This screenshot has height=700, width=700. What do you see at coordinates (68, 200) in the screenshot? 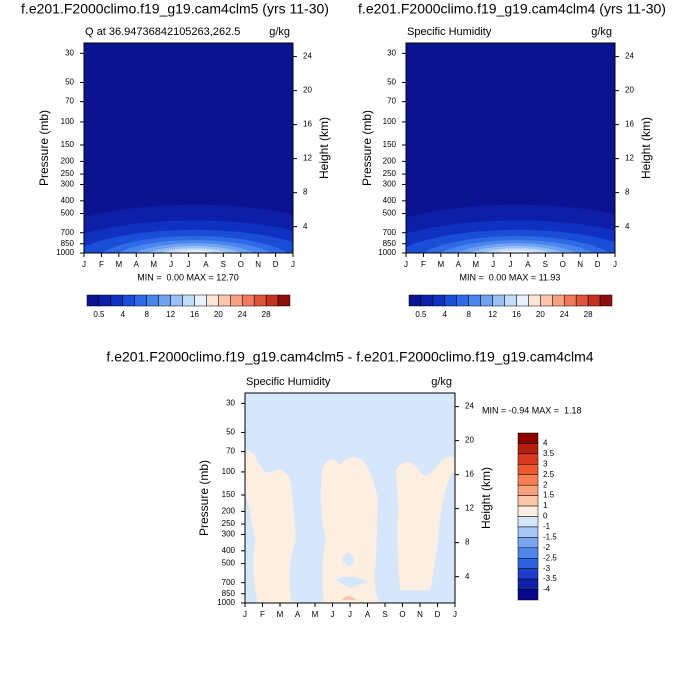
I see `y-tick-label: 400` at bounding box center [68, 200].